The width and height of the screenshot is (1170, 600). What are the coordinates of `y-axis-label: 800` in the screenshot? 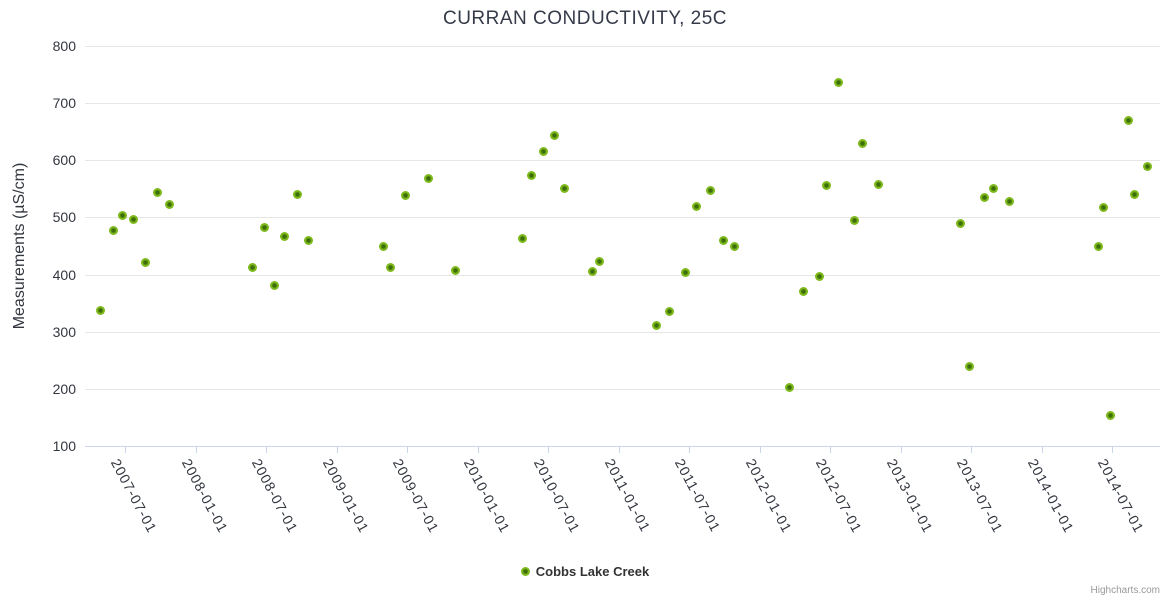 It's located at (64, 46).